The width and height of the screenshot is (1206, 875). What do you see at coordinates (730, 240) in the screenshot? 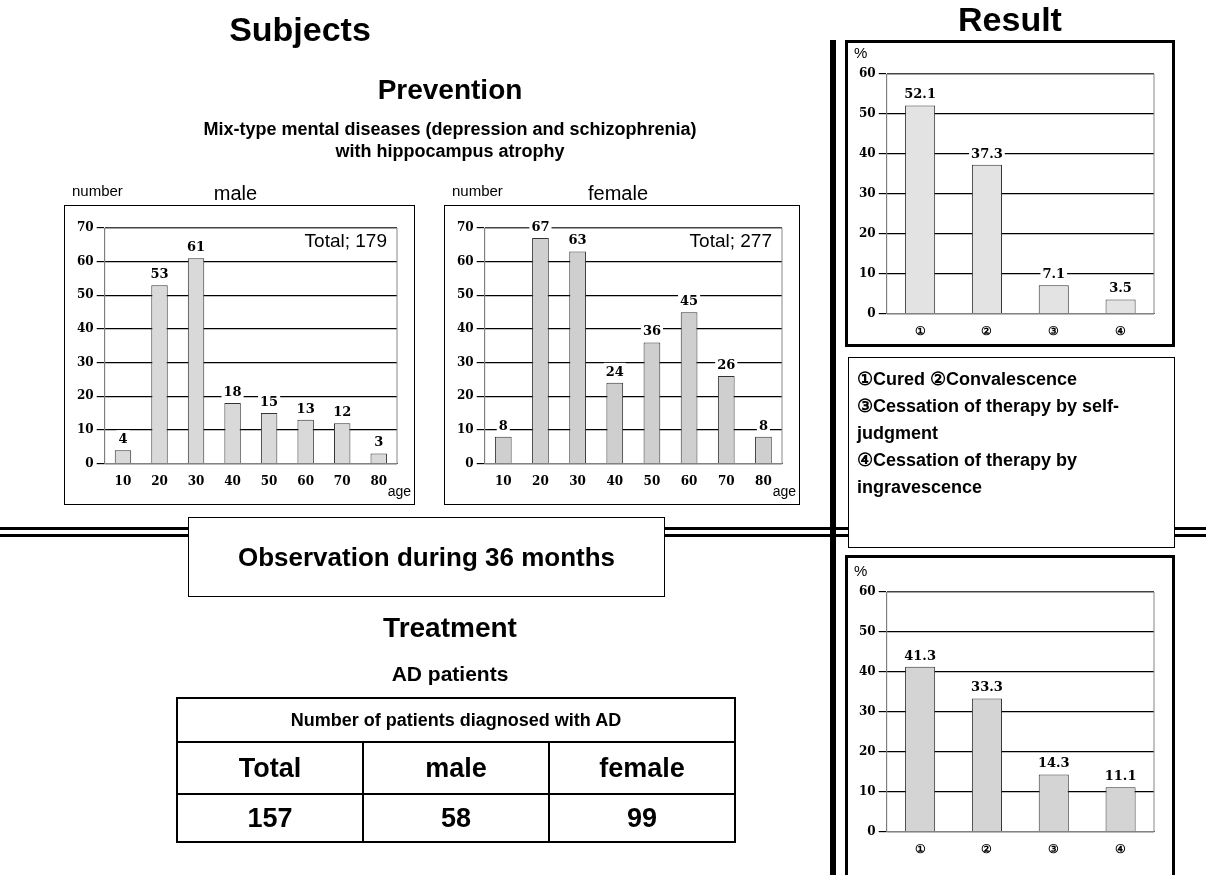
I see `annotation: Total; 277` at bounding box center [730, 240].